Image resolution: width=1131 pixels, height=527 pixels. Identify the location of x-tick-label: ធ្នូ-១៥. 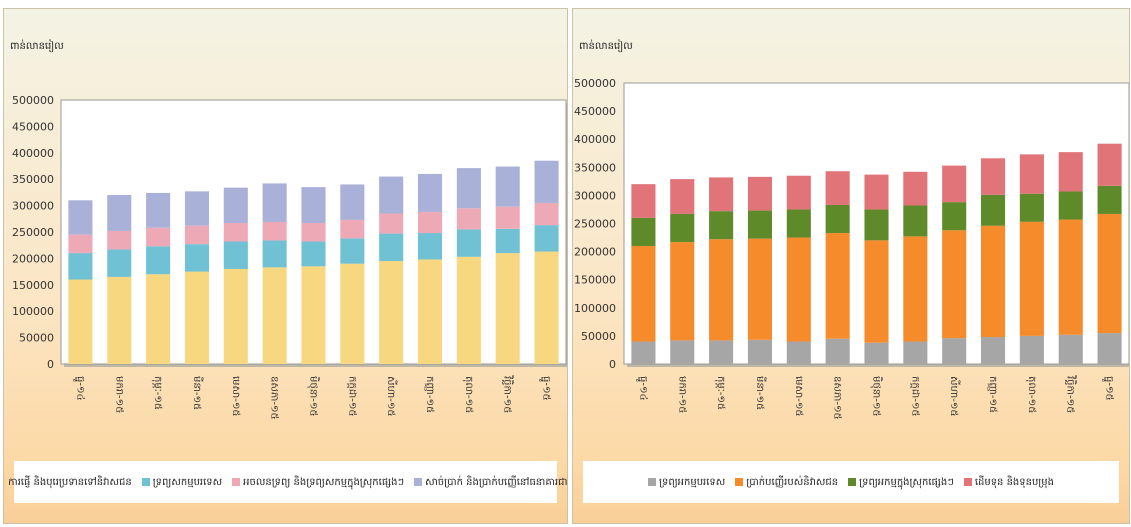
(1108, 388).